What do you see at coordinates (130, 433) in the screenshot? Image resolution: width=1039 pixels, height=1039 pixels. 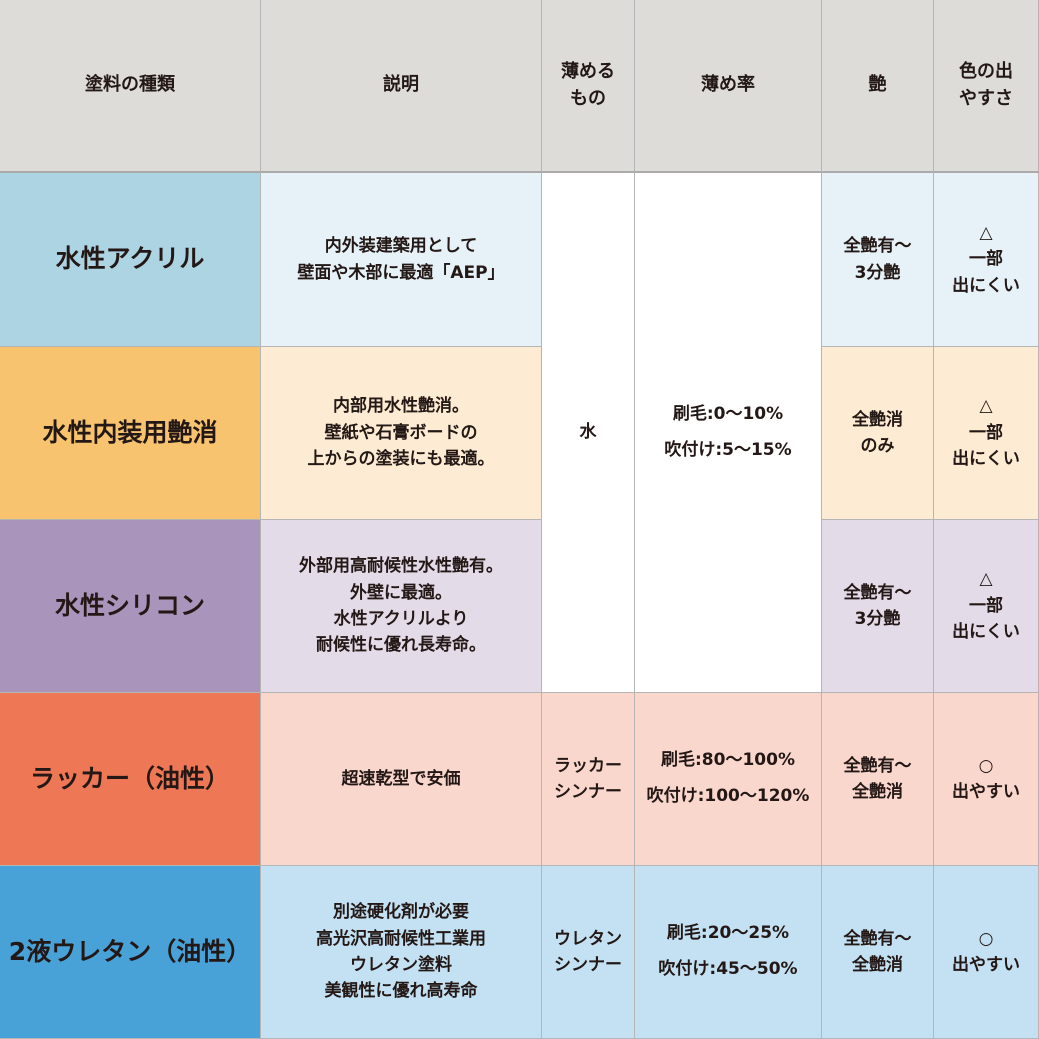 I see `cell-type: 水性内装用艶消` at bounding box center [130, 433].